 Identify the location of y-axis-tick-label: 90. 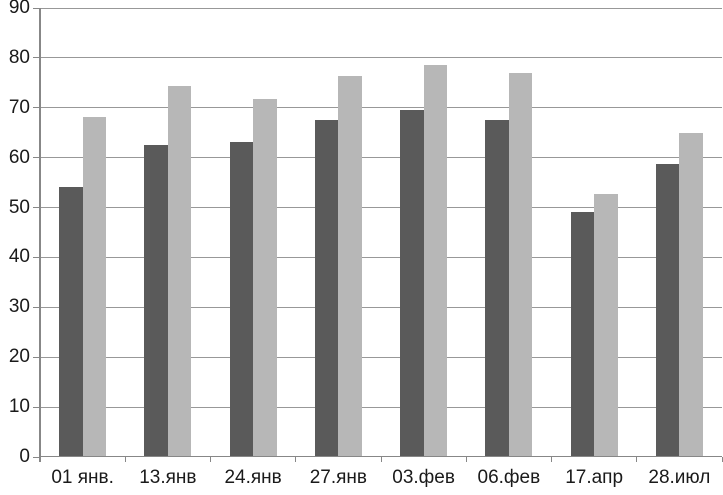
(19, 9).